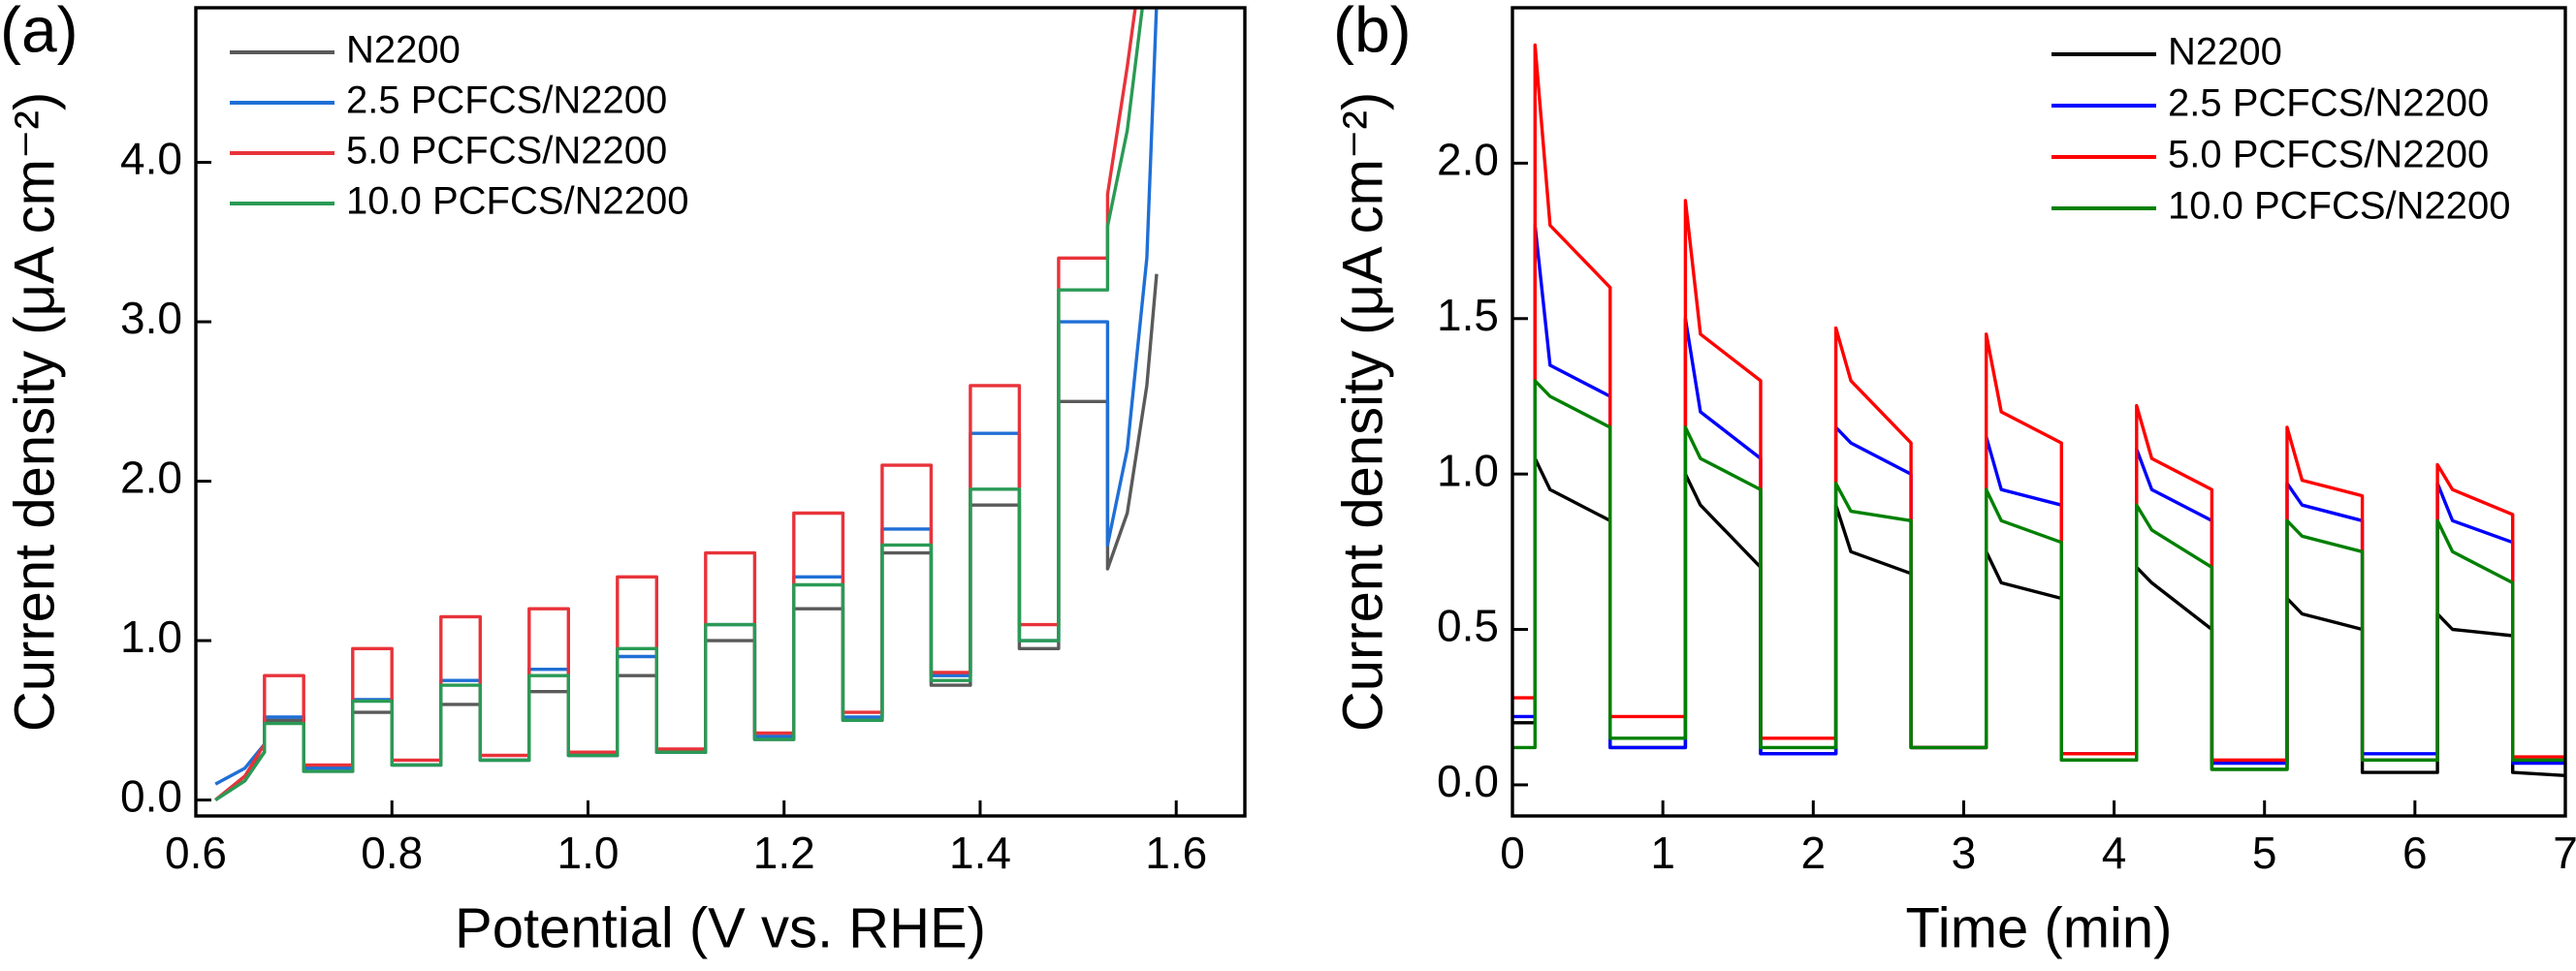  I want to click on x-tick-label: 1.2, so click(784, 853).